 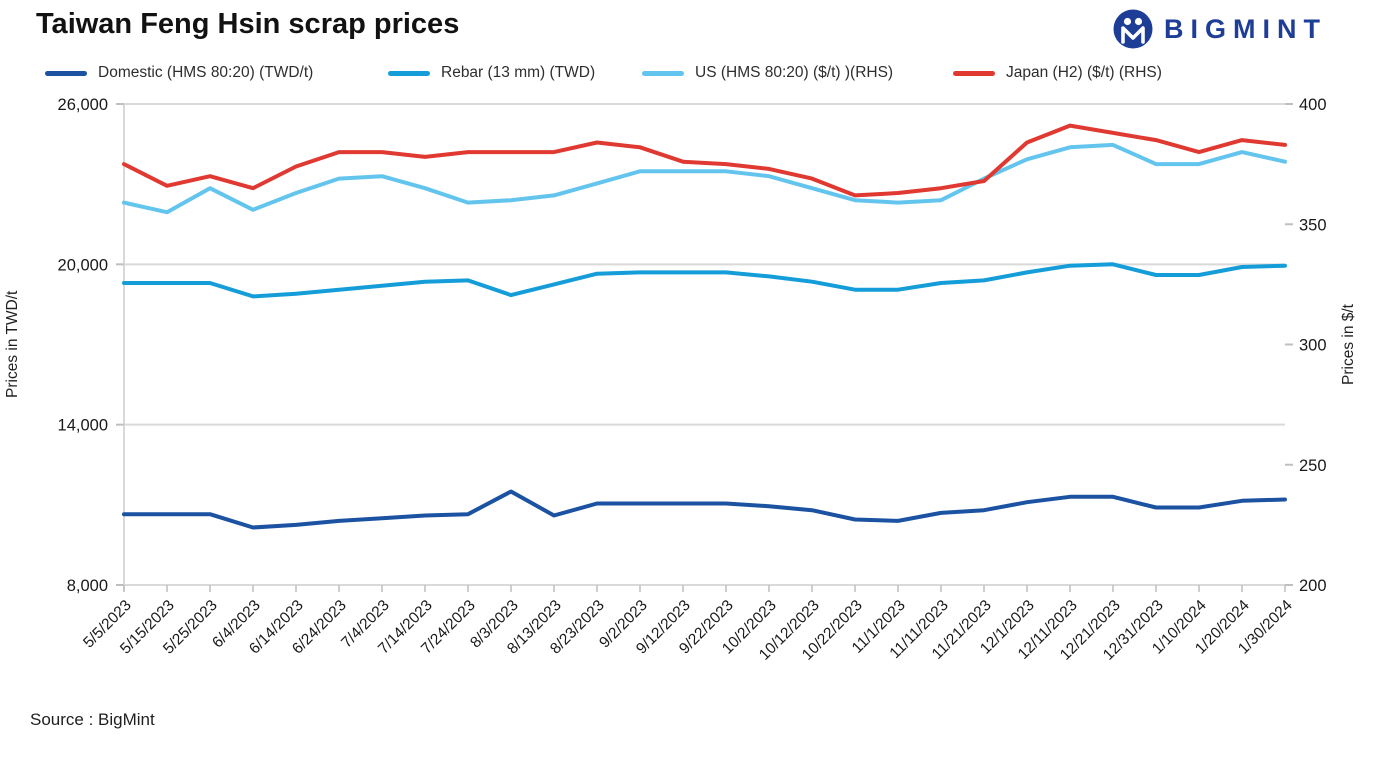 I want to click on bigmint-logo-icon, so click(x=1133, y=29).